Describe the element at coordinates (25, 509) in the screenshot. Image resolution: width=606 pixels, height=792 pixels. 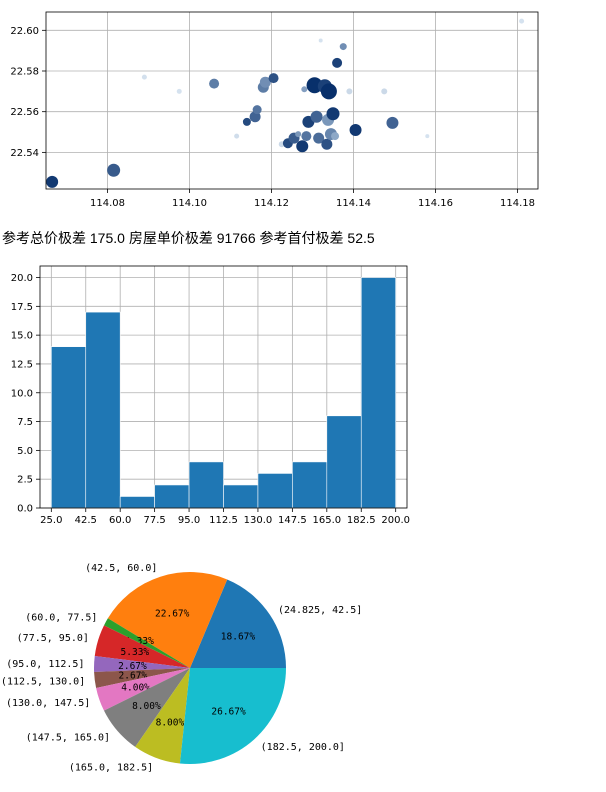
I see `hist-y-tick-label: 0.0` at that location.